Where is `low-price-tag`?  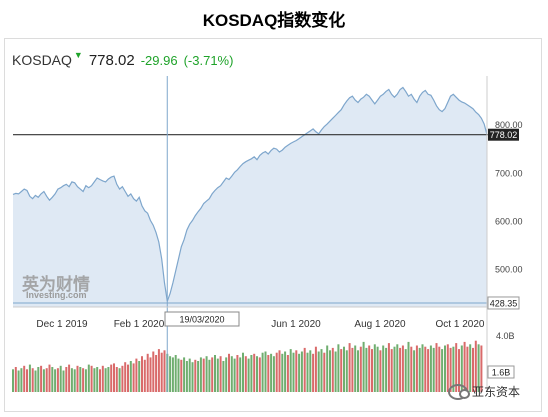 low-price-tag is located at coordinates (503, 303).